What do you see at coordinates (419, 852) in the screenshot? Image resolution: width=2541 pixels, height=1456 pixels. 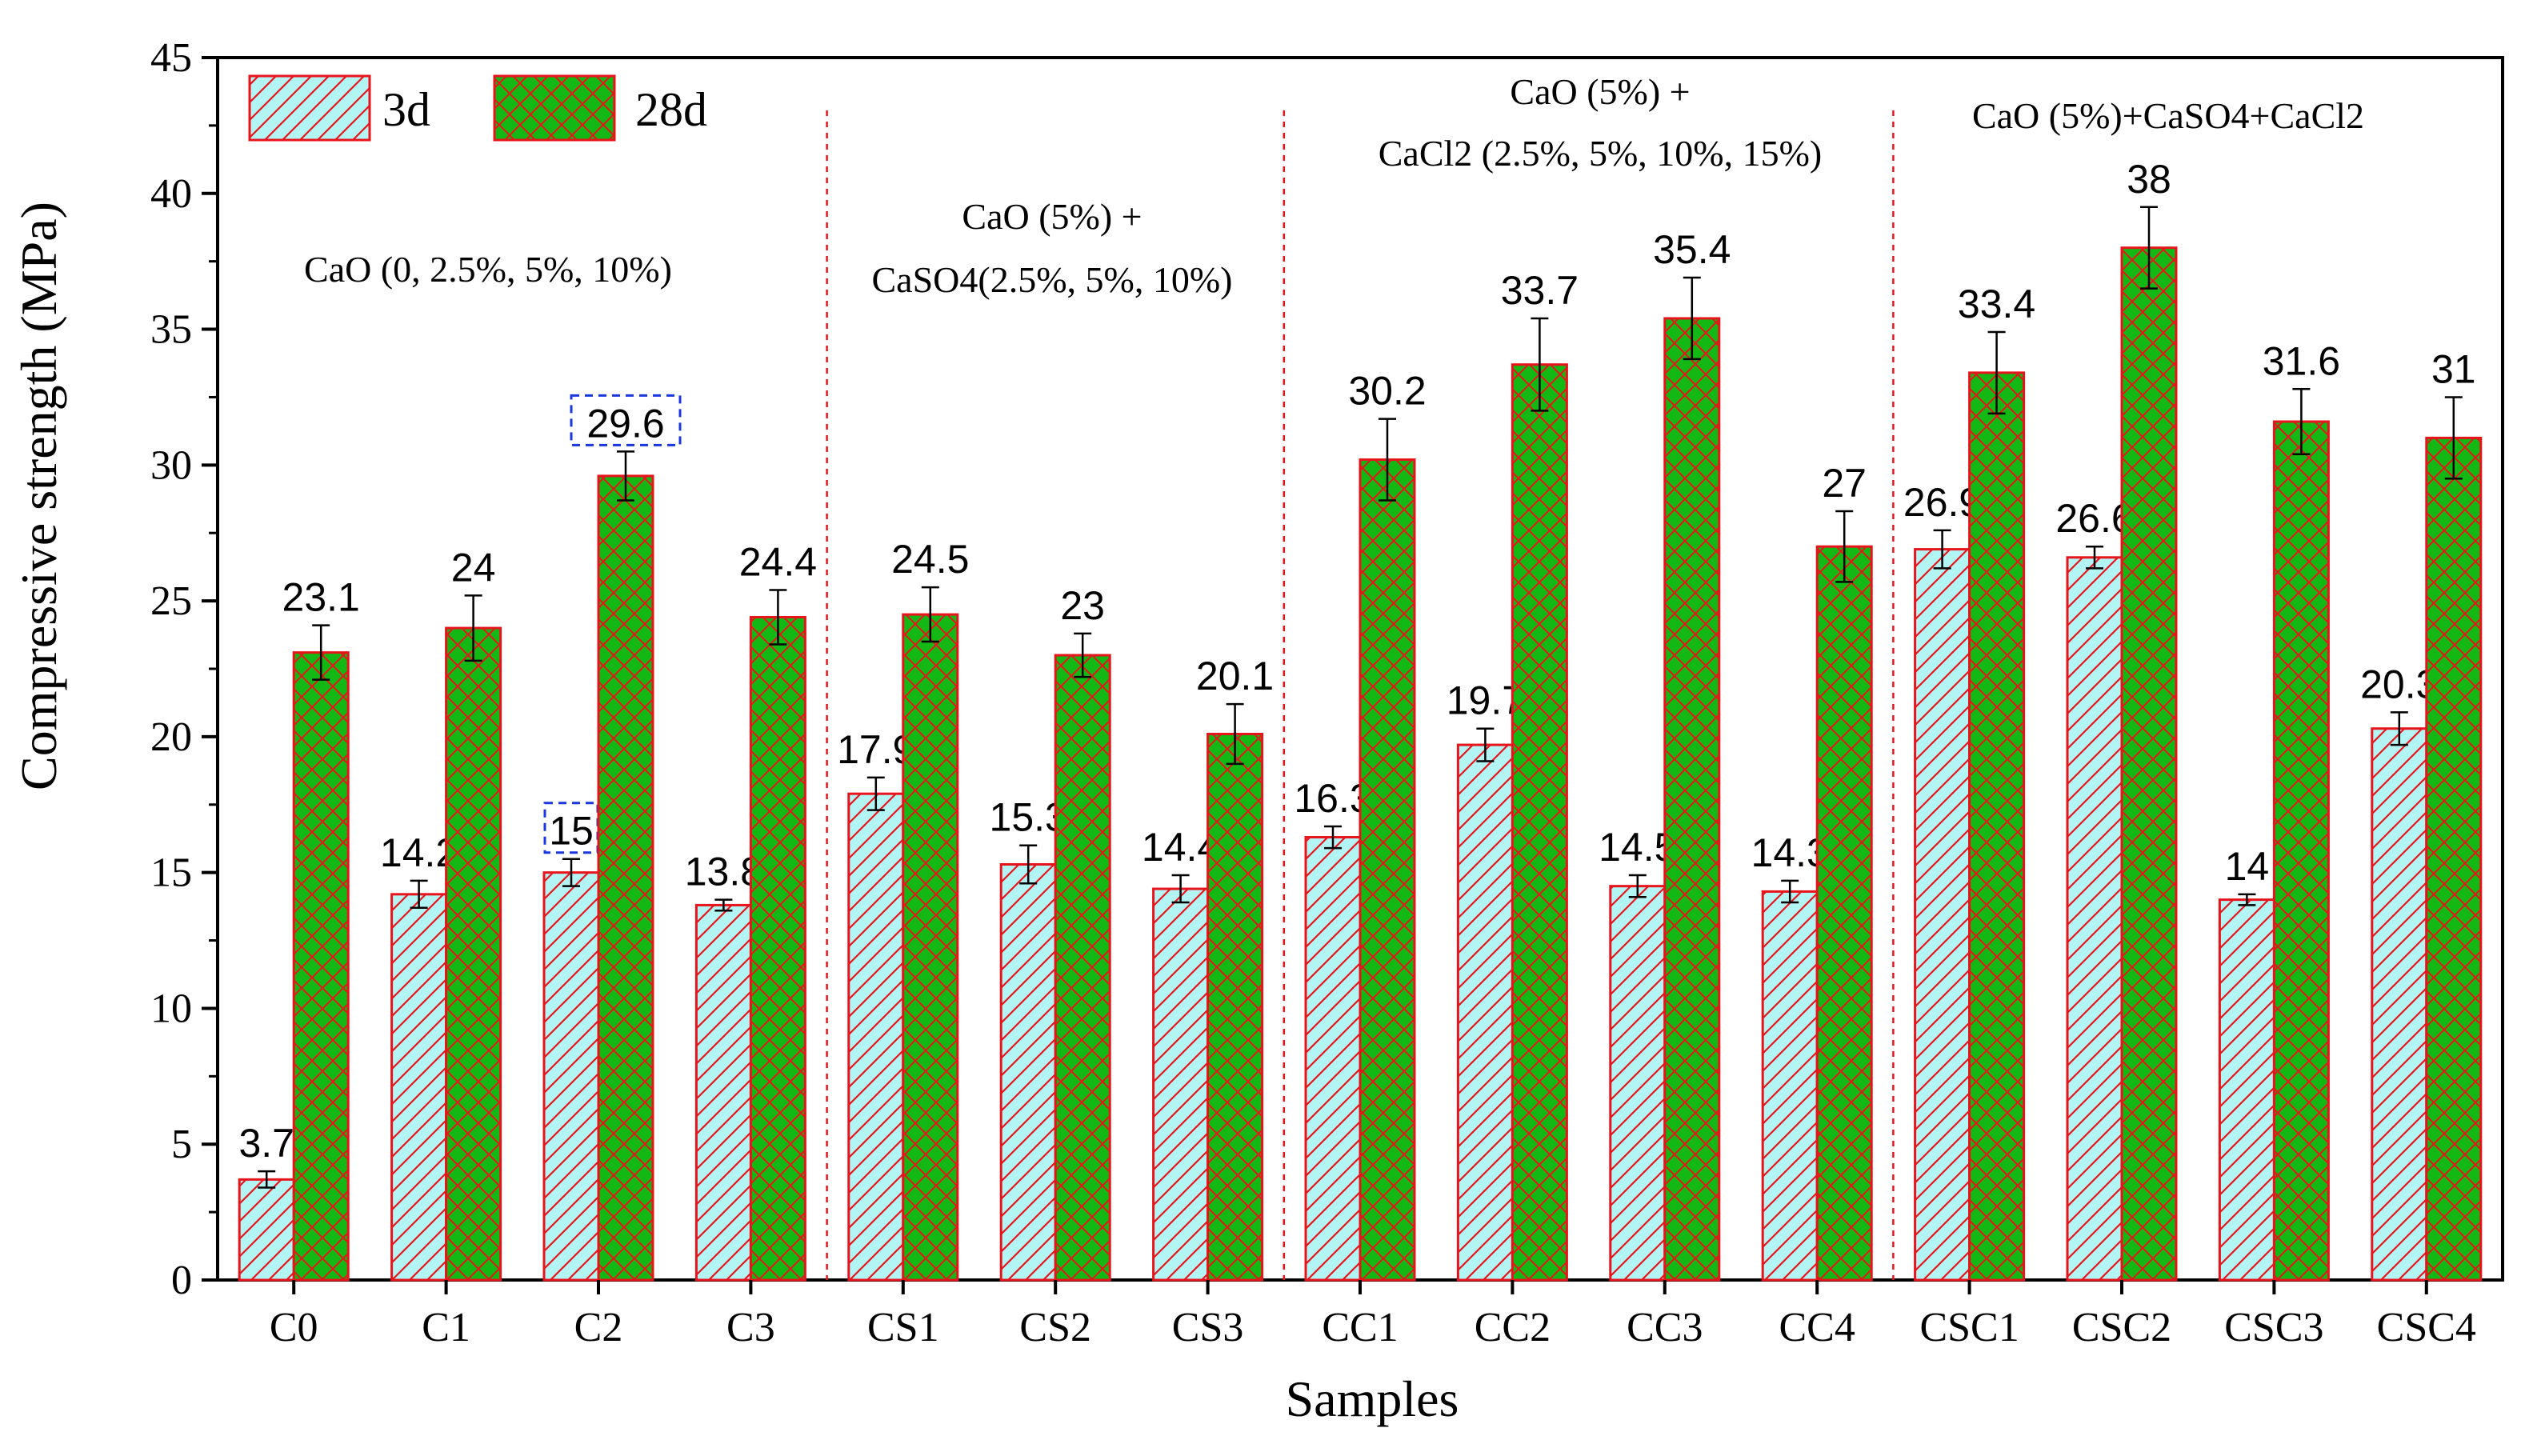 I see `data-label-3d-C1: 14.2` at bounding box center [419, 852].